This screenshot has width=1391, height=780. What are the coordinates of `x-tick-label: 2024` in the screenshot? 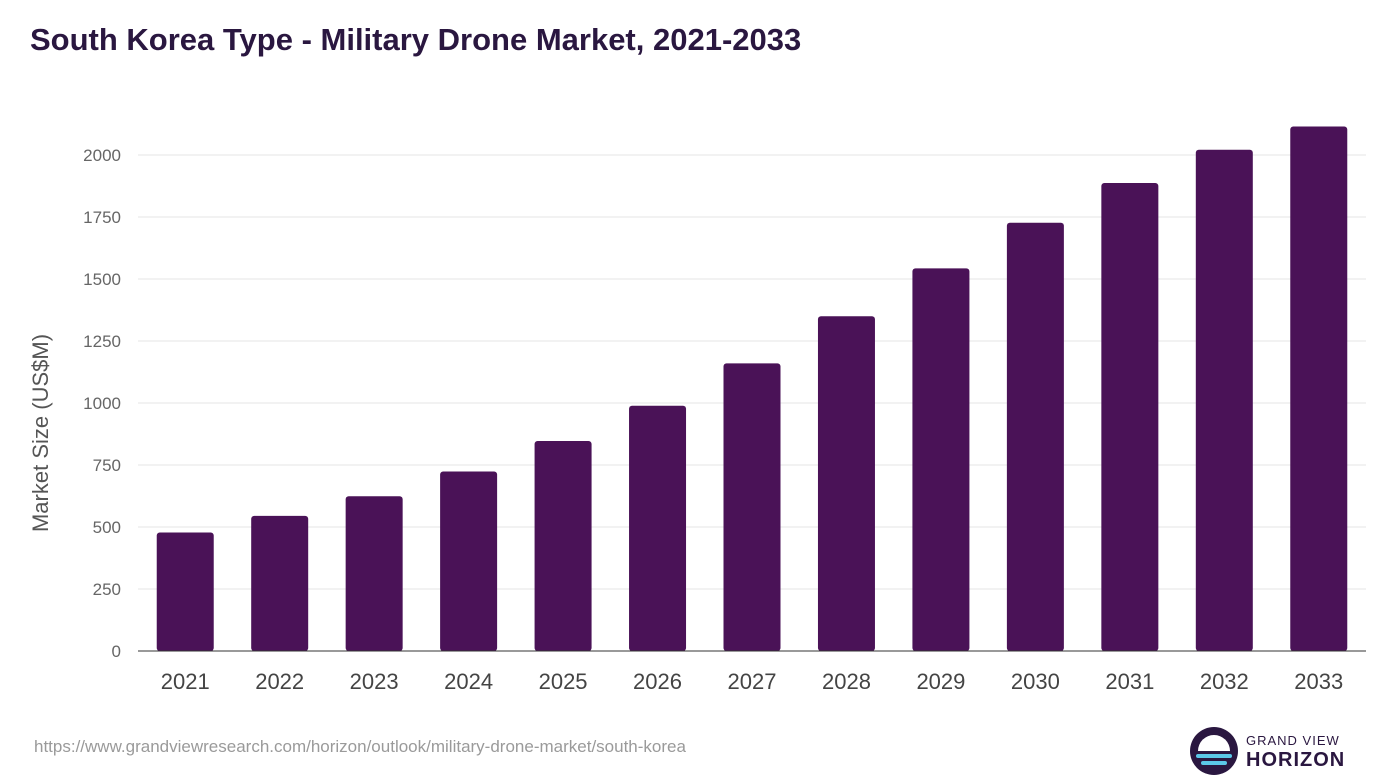 It's located at (468, 681).